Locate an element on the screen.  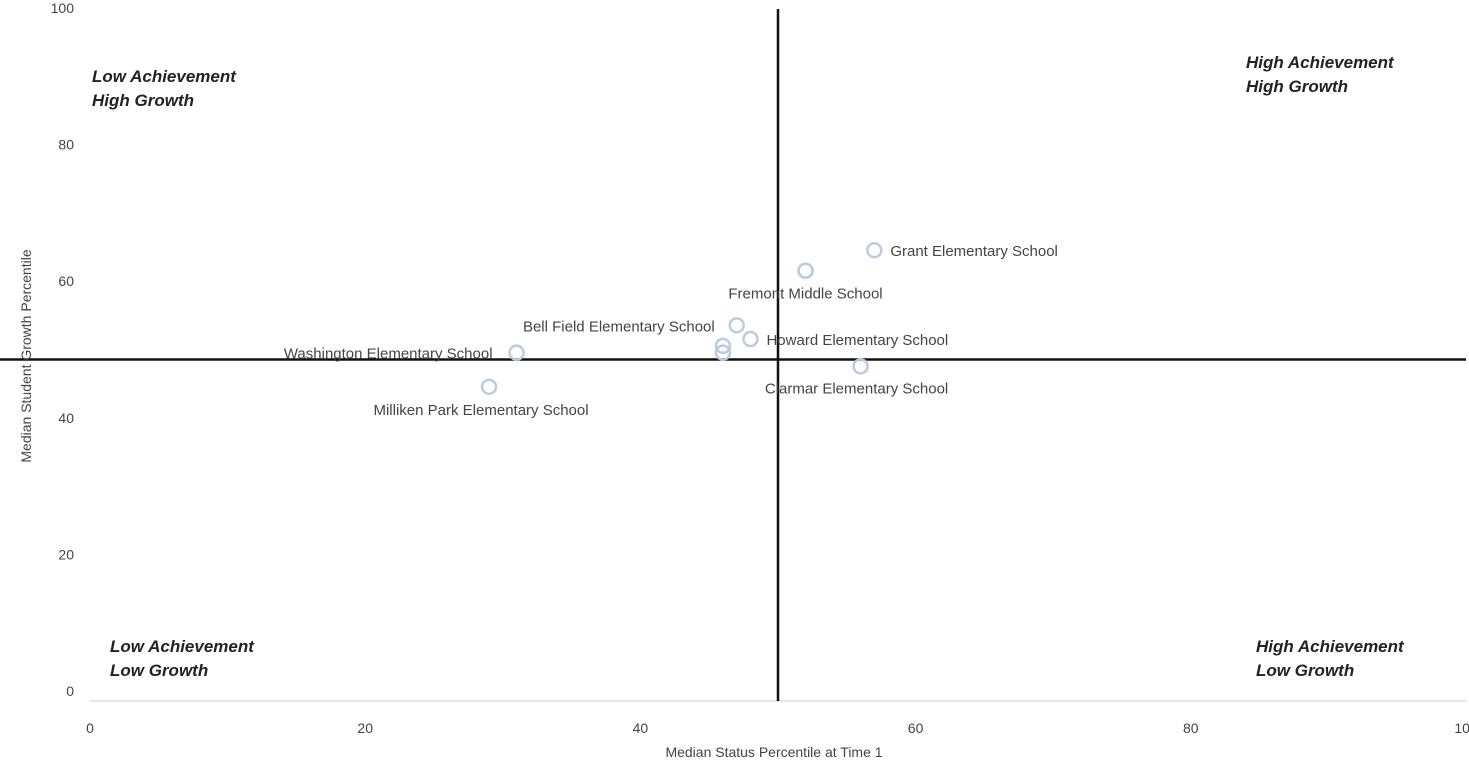
x-tick-label: 0 is located at coordinates (90, 728).